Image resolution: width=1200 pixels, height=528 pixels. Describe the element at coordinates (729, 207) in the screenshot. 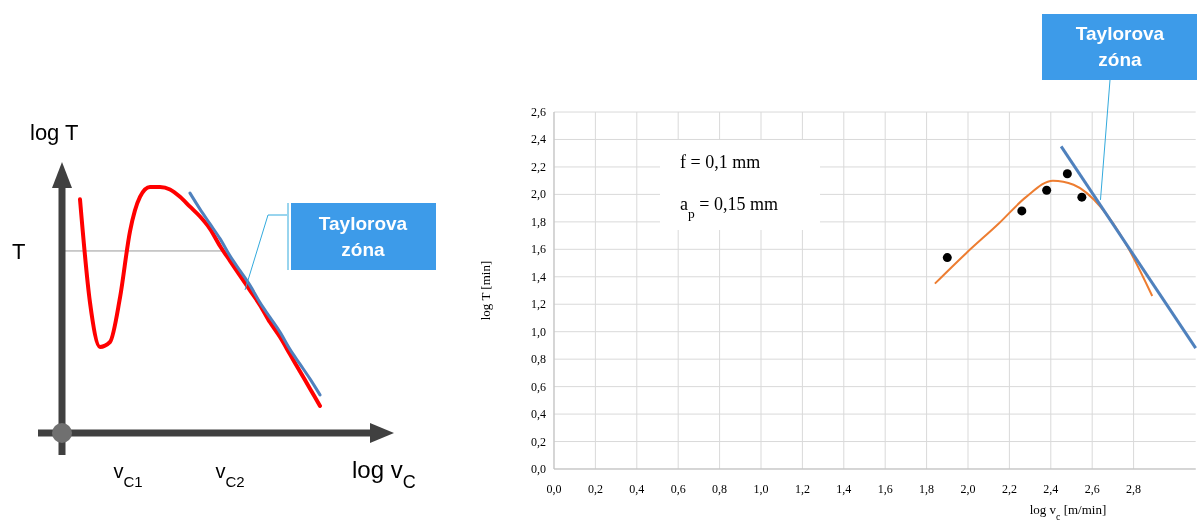

I see `annotation: a$_{p}$ = 0,15 mm` at that location.